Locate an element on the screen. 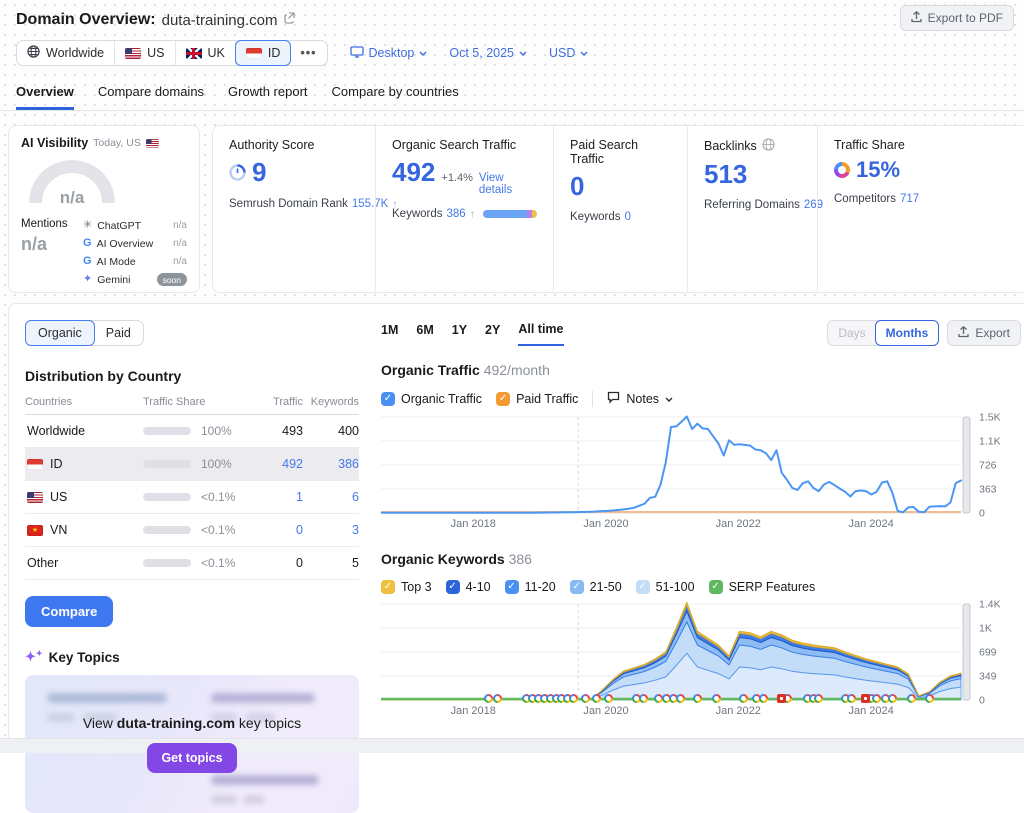 Image resolution: width=1024 pixels, height=813 pixels. organic-traffic-value: 492 is located at coordinates (414, 172).